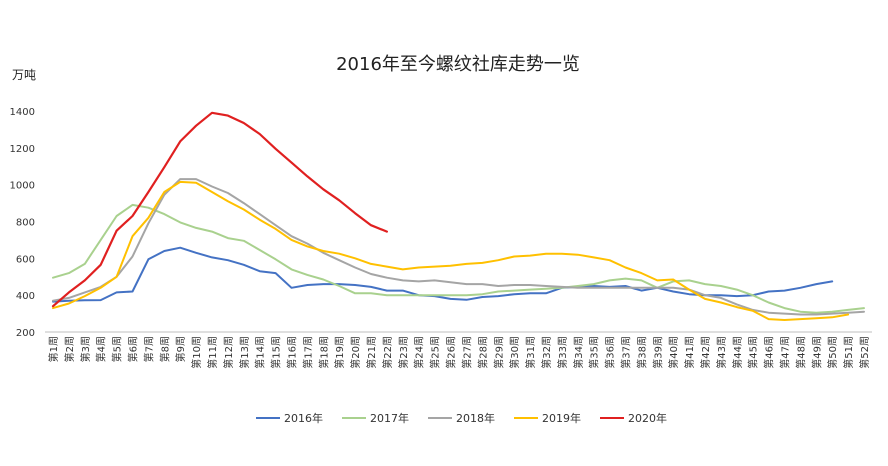 The width and height of the screenshot is (888, 466). I want to click on x-tick-label: 第52周, so click(864, 352).